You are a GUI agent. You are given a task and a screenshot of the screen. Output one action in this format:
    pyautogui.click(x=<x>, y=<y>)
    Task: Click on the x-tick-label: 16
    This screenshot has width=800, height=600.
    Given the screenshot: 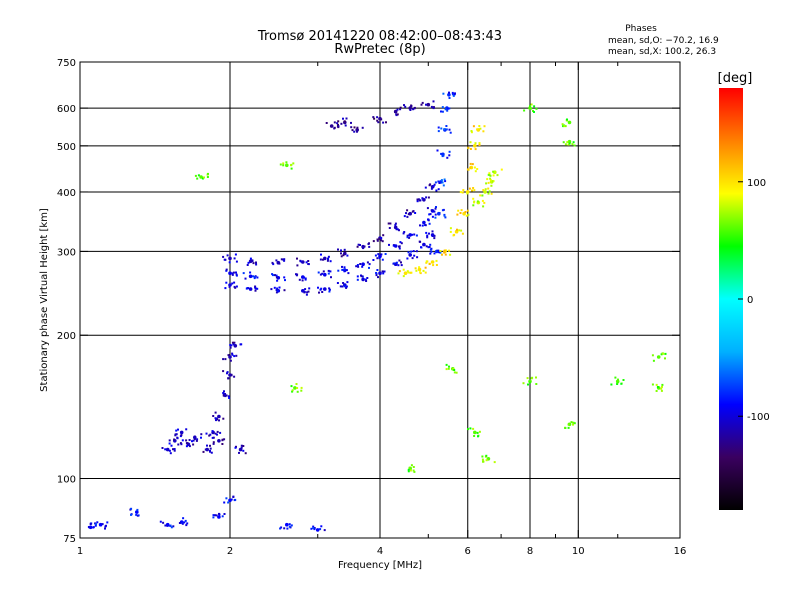 What is the action you would take?
    pyautogui.click(x=680, y=551)
    